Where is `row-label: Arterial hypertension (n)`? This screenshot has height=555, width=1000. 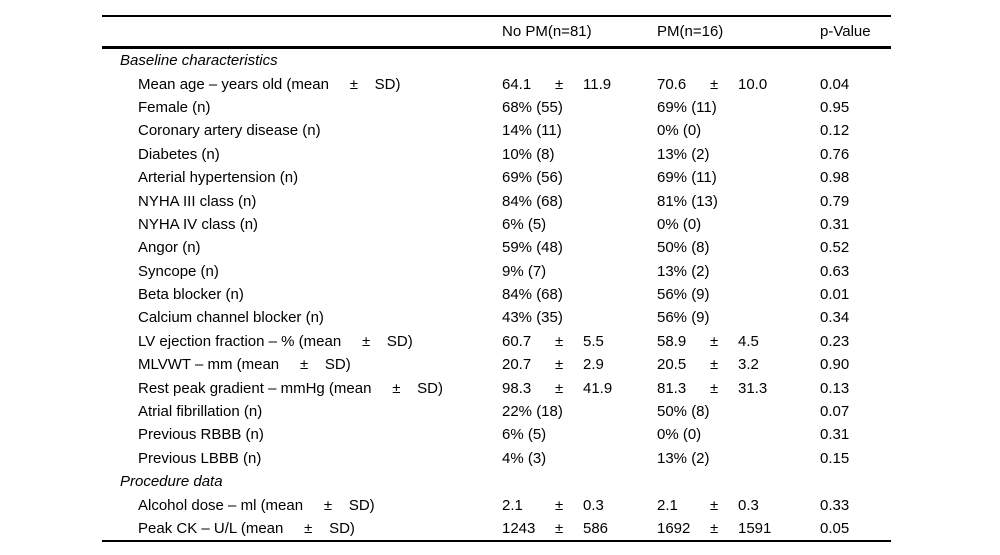
row-label: Arterial hypertension (n) is located at coordinates (218, 178).